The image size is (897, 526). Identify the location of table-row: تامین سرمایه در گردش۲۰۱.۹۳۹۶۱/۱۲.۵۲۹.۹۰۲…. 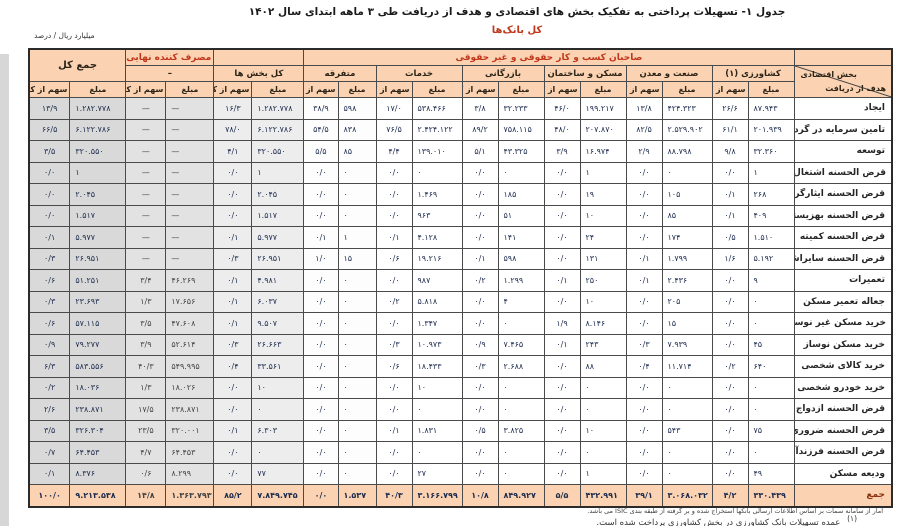
(460, 129).